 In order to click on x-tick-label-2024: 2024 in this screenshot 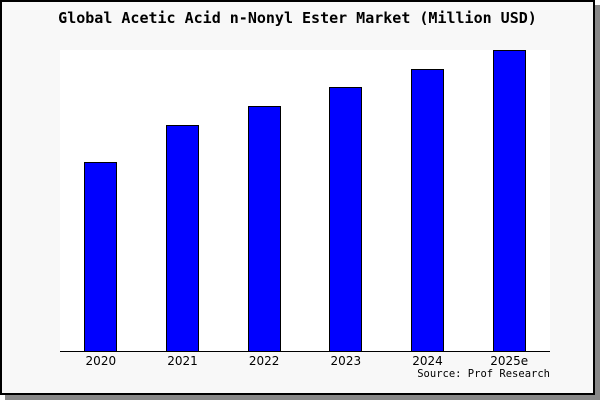, I will do `click(427, 361)`.